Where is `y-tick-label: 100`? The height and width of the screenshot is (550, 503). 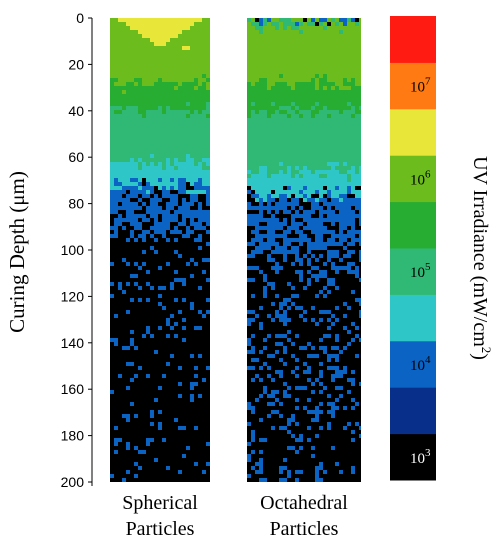 y-tick-label: 100 is located at coordinates (73, 250).